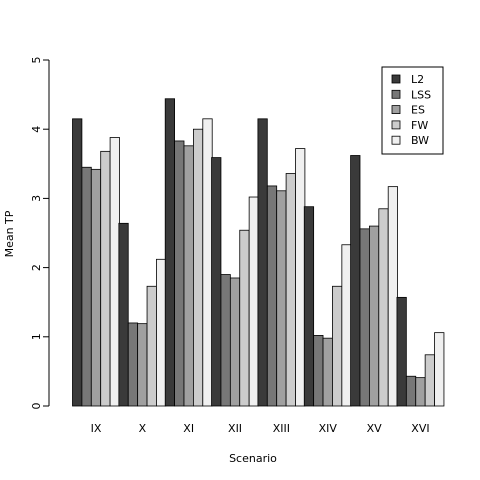 The image size is (480, 480). I want to click on bar-l2-xv, so click(355, 281).